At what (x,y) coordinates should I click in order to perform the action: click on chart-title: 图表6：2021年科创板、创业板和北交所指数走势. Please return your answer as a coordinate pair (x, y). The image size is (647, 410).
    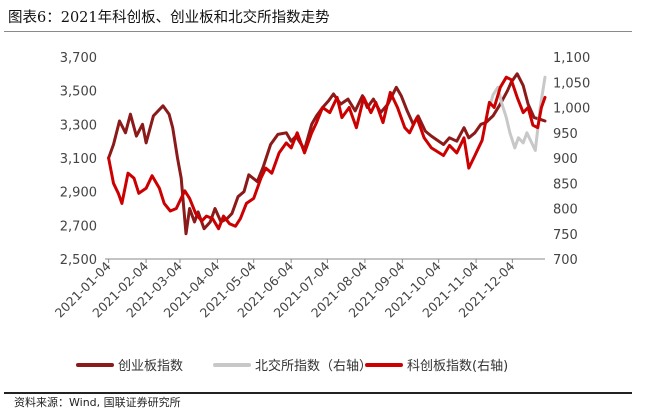
    Looking at the image, I should click on (169, 18).